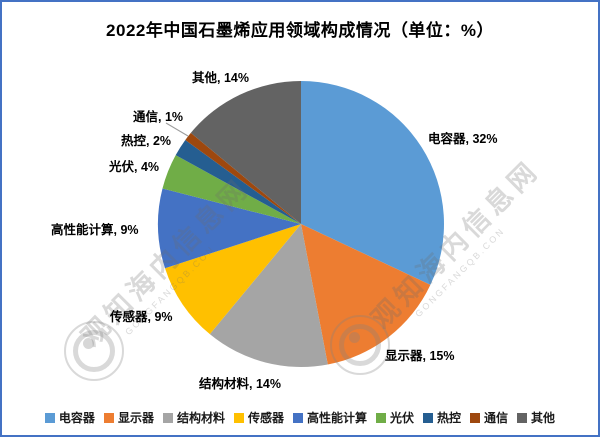 This screenshot has width=600, height=437. Describe the element at coordinates (543, 418) in the screenshot. I see `legend-label: 其他` at that location.